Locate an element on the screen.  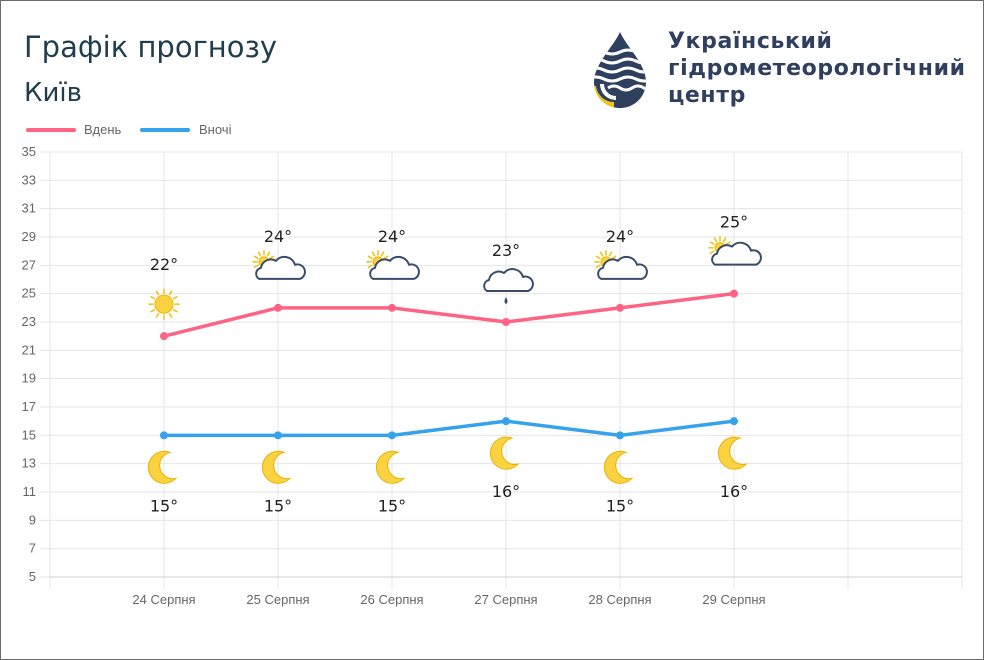
logo-line-2: гідрометеорологічний is located at coordinates (817, 68).